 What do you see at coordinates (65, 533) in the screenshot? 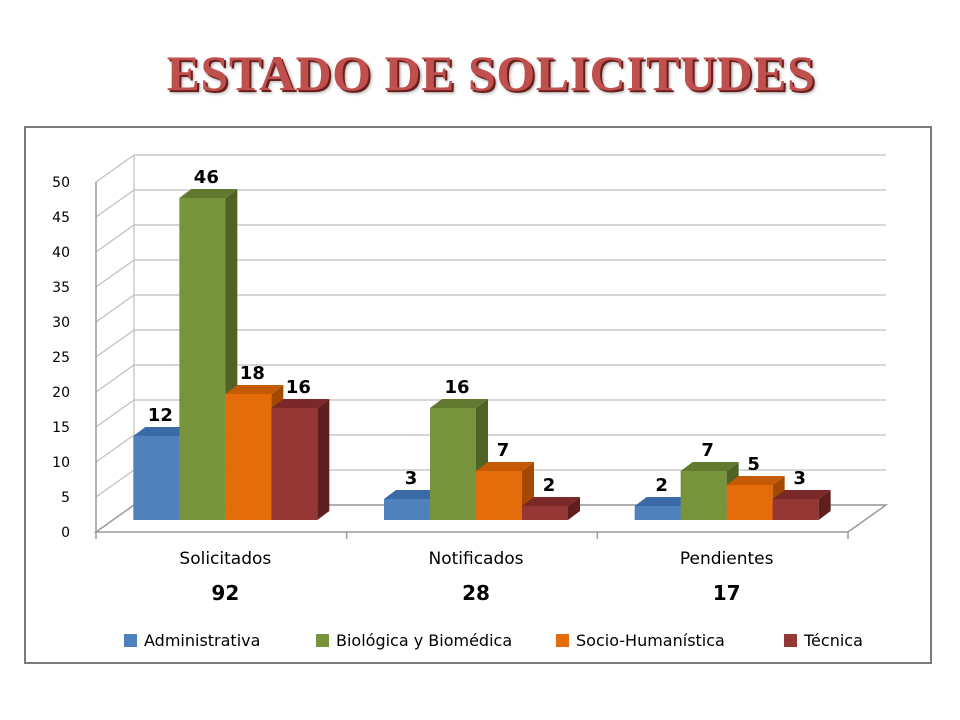
I see `y-tick-label: 0` at bounding box center [65, 533].